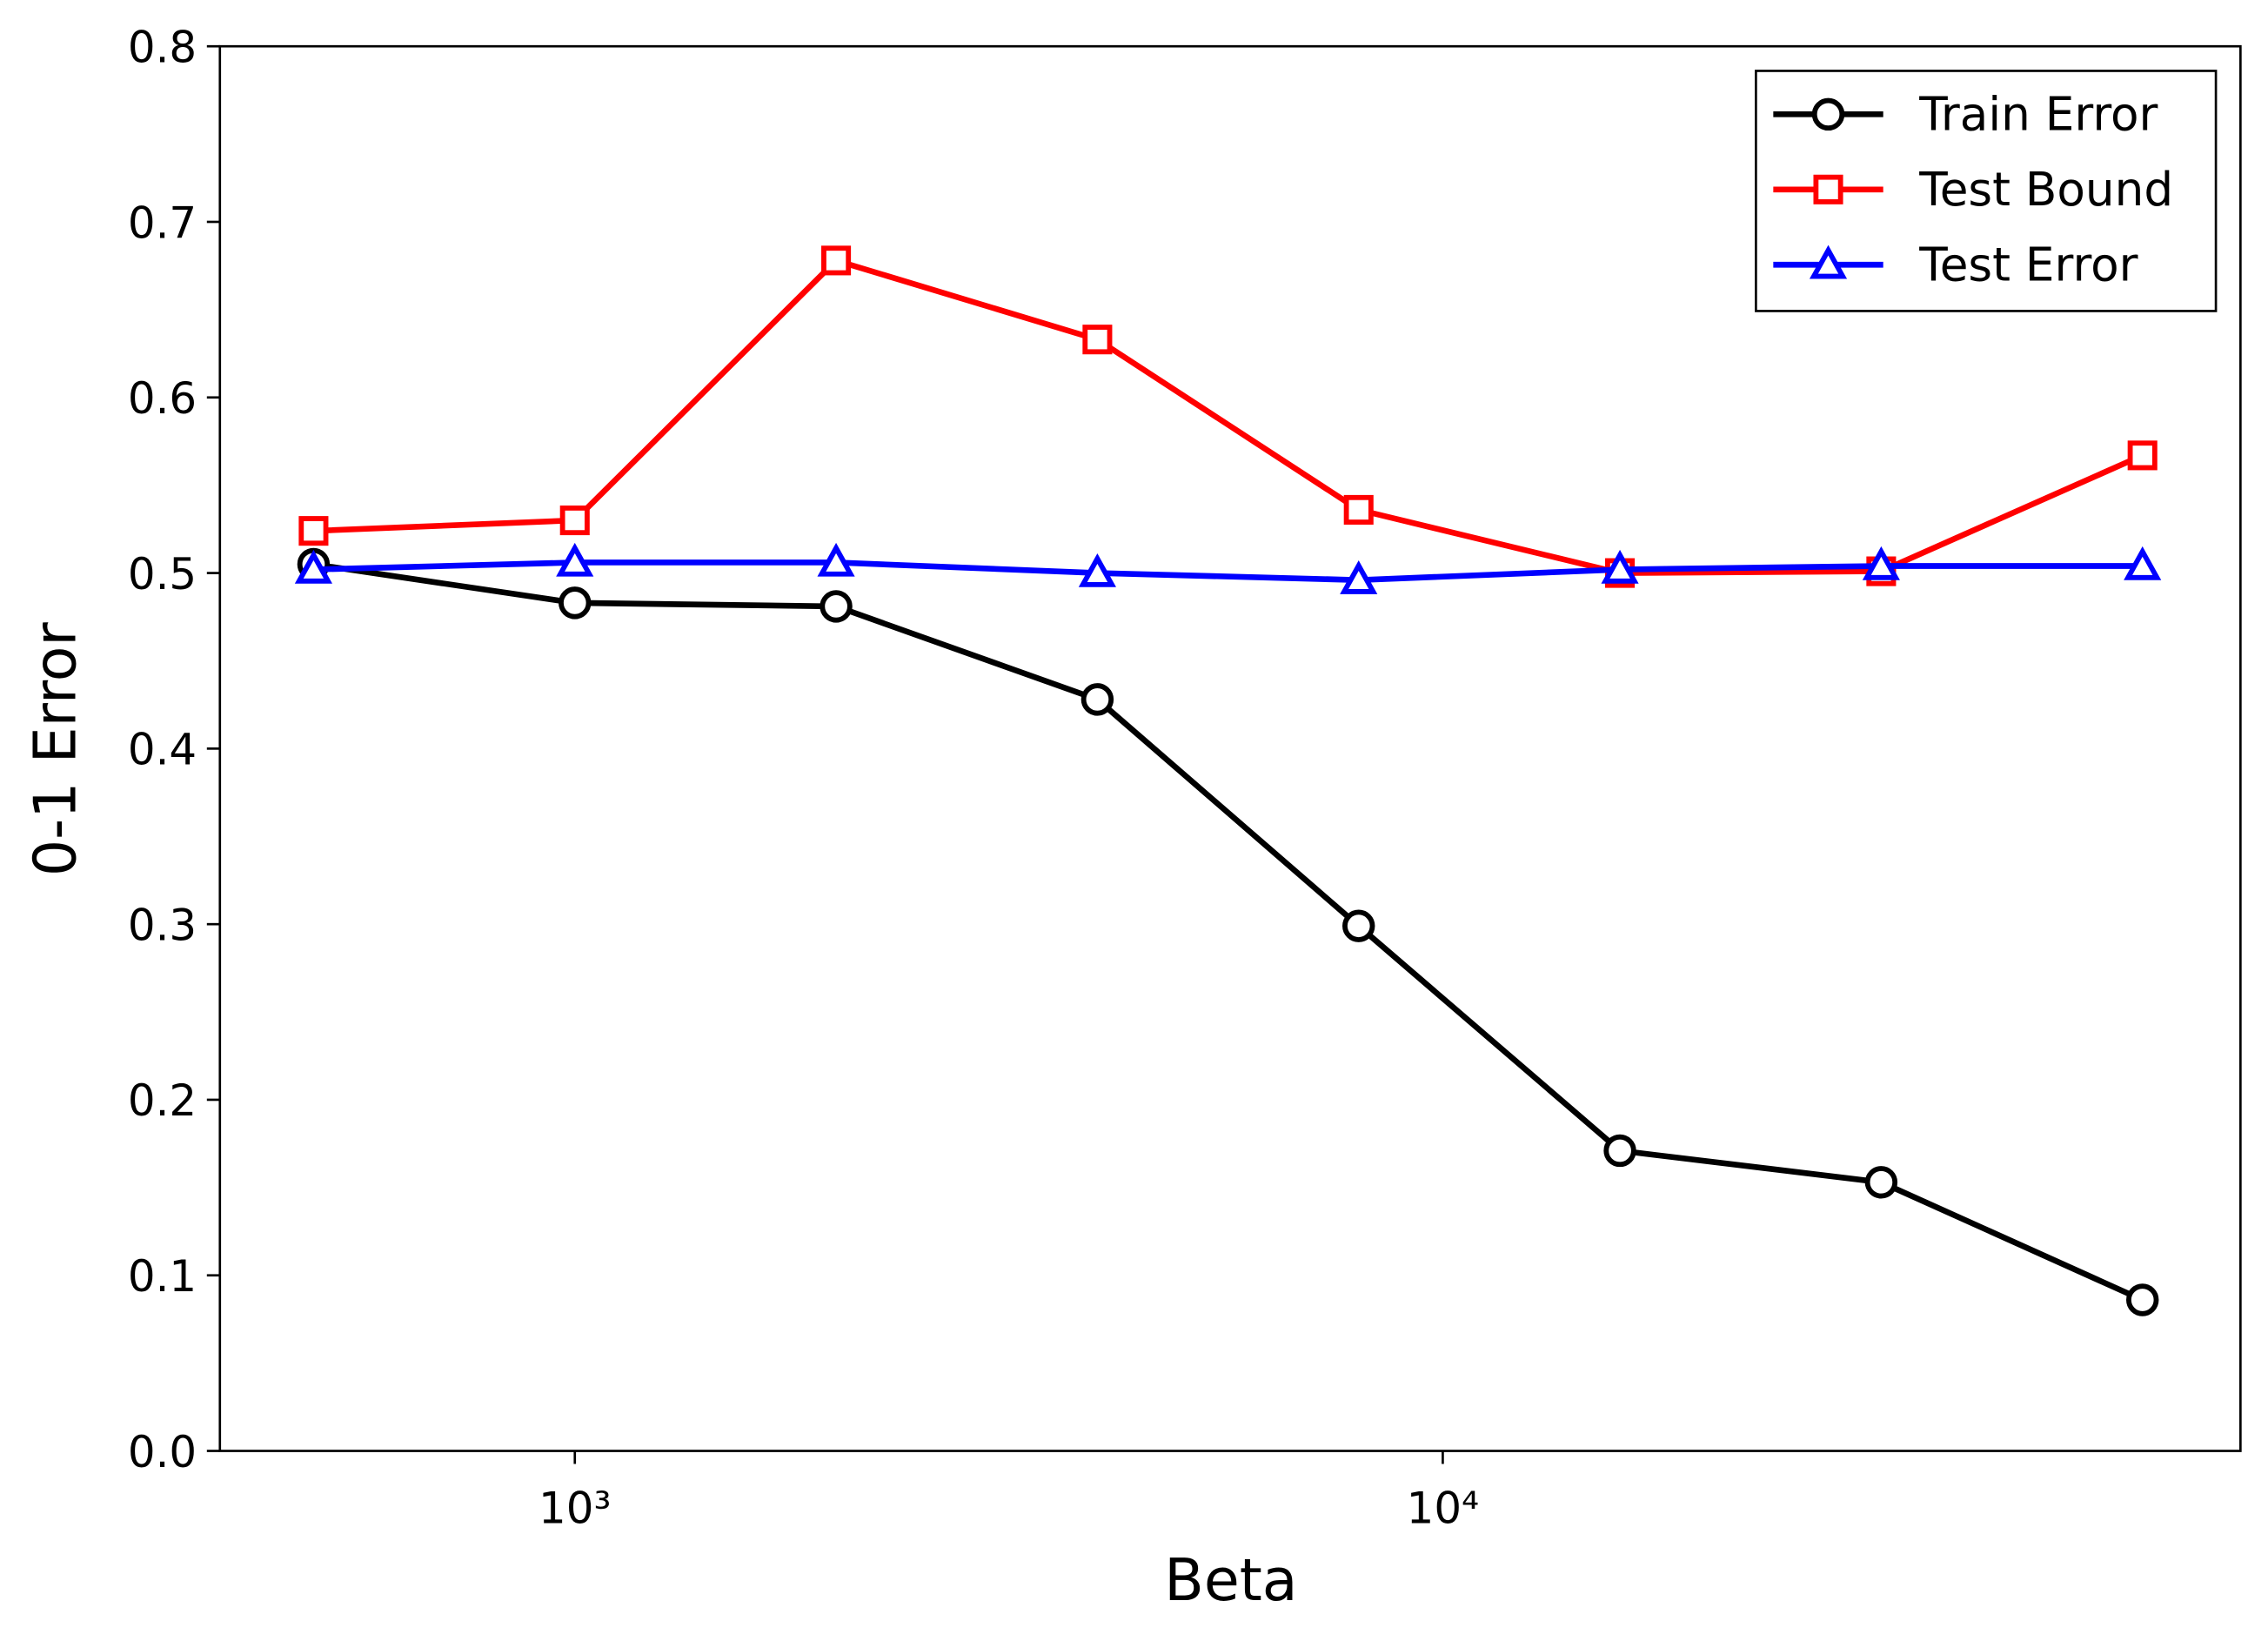 Image resolution: width=2268 pixels, height=1641 pixels. Describe the element at coordinates (2028, 265) in the screenshot. I see `legend-label: Test Error` at that location.